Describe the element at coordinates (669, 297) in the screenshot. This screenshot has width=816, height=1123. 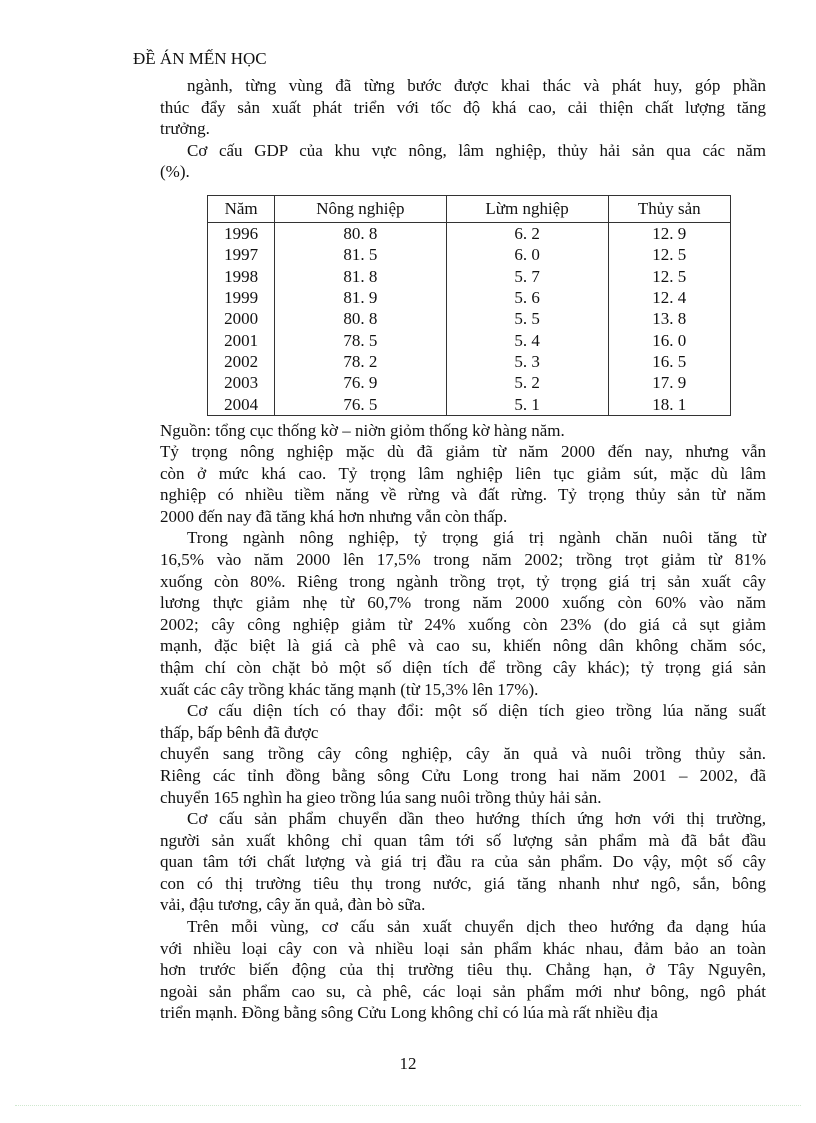
I see `table-cell: 12. 4` at that location.